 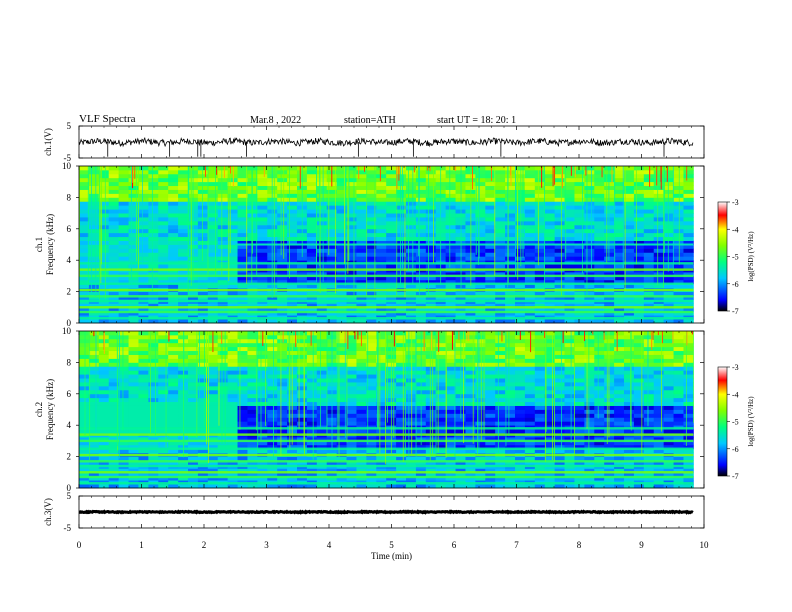 What do you see at coordinates (276, 120) in the screenshot?
I see `date-label: Mar.8 , 2022` at bounding box center [276, 120].